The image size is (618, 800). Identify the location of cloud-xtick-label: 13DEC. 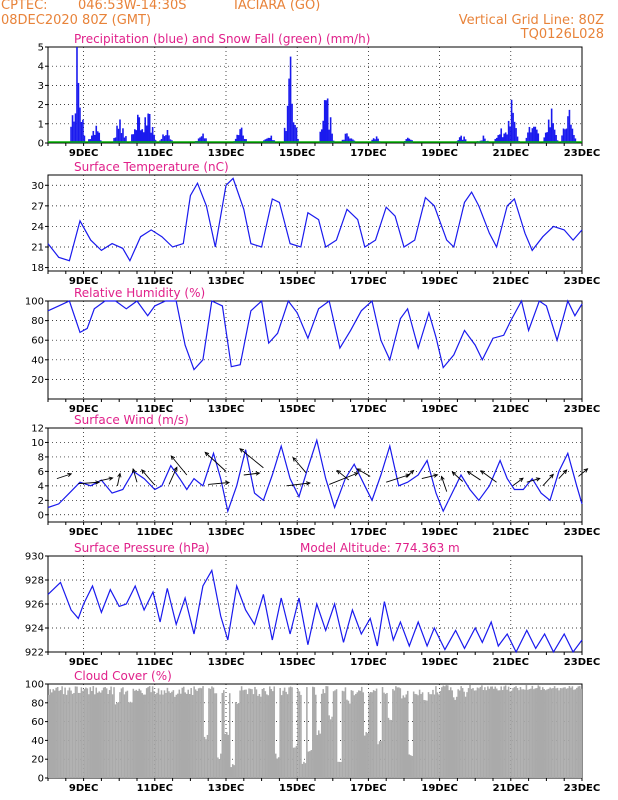
(226, 788).